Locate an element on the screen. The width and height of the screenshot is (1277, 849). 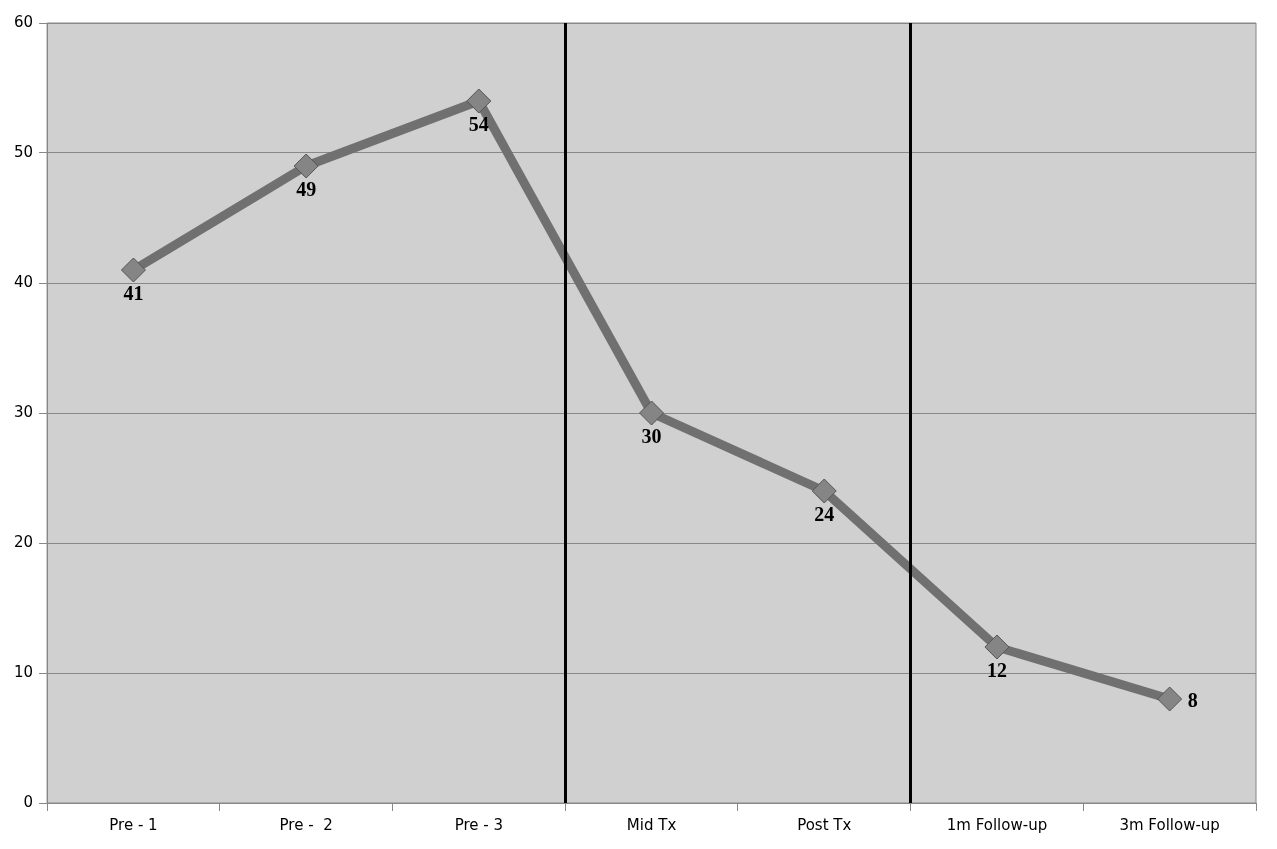
x-tick-label: 1m Follow-up is located at coordinates (997, 824).